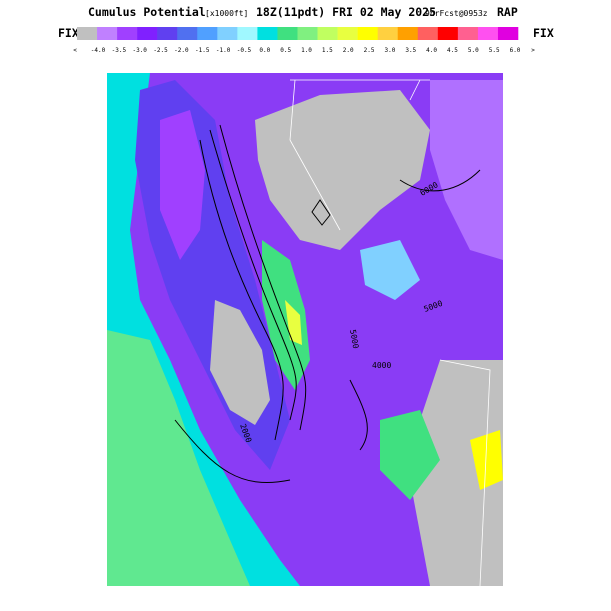 This screenshot has height=611, width=611. Describe the element at coordinates (202, 50) in the screenshot. I see `scale-label: -1.5` at that location.